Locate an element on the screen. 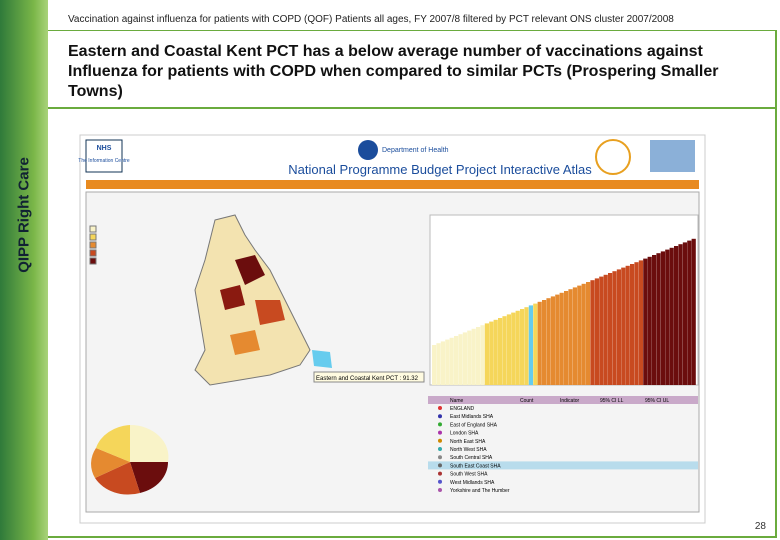  logo is located at coordinates (104, 156).